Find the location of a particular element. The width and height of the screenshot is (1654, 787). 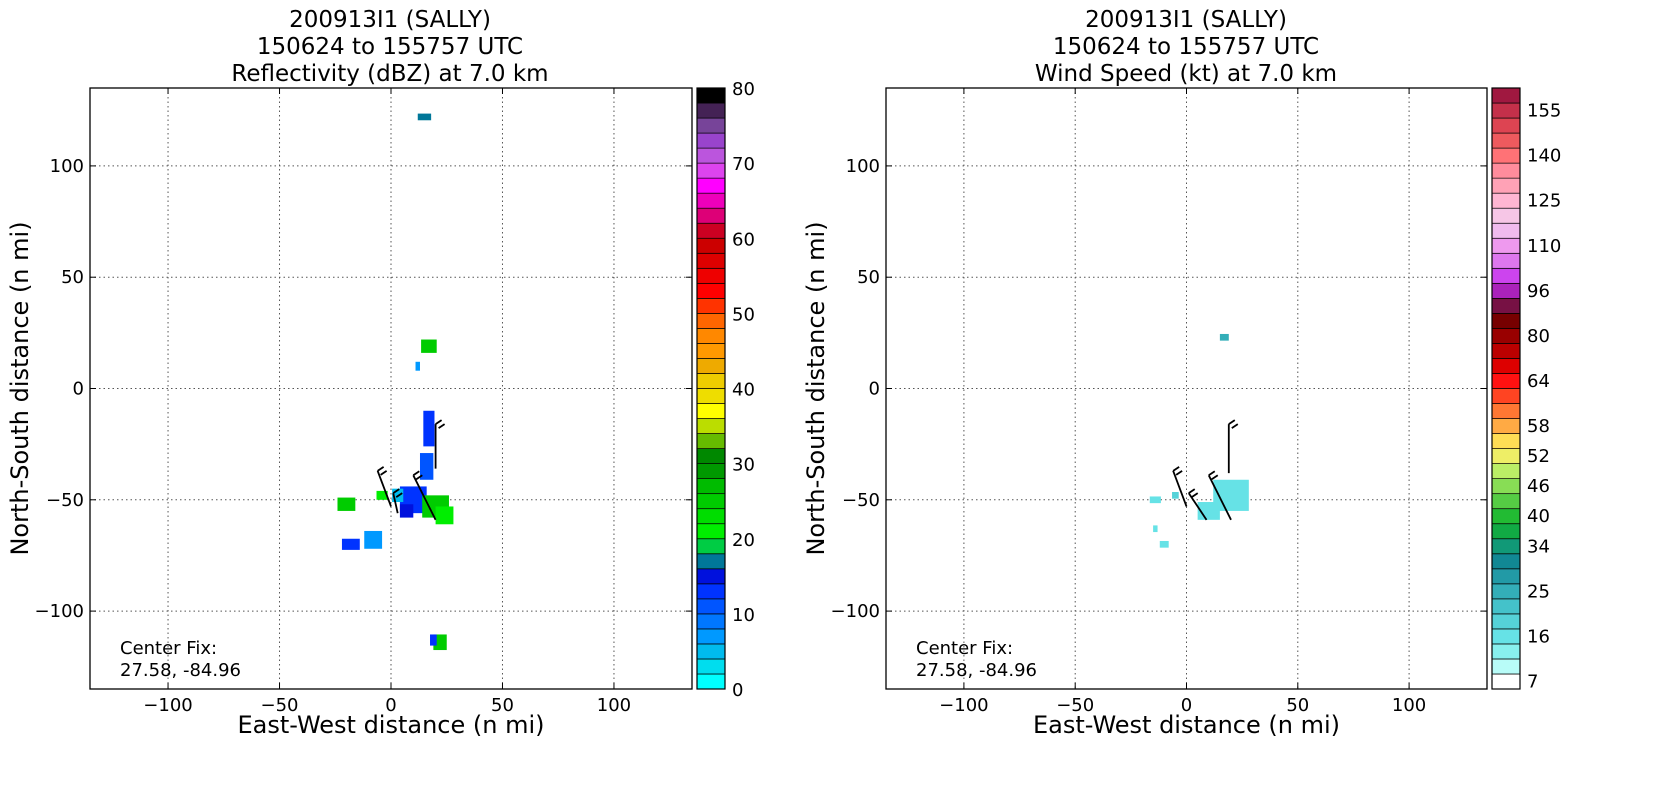

colorbar-tick-label: 30 is located at coordinates (743, 465).